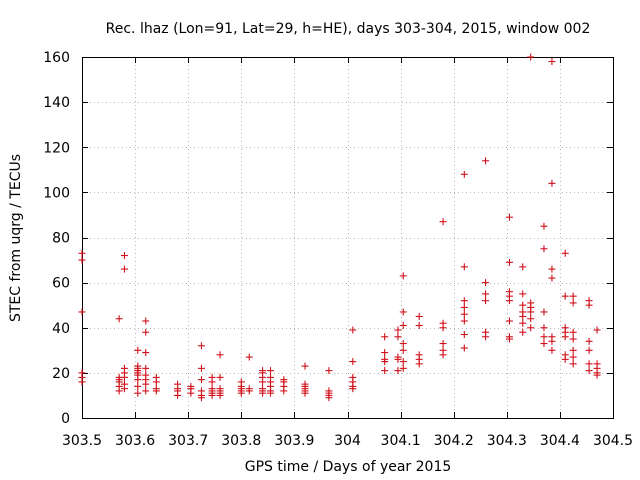 The image size is (640, 480). I want to click on x-axis-label: GPS time / Days of year 2015, so click(348, 467).